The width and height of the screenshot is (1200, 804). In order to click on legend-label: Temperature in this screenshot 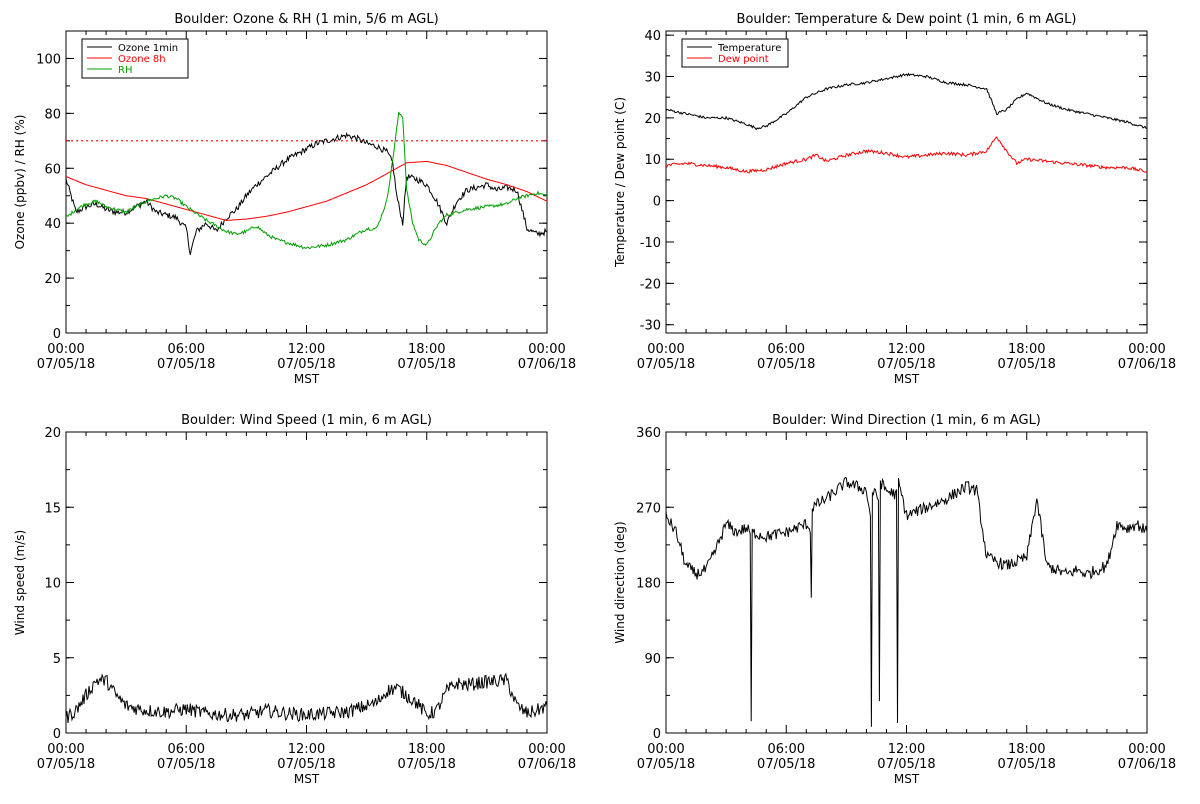, I will do `click(749, 48)`.